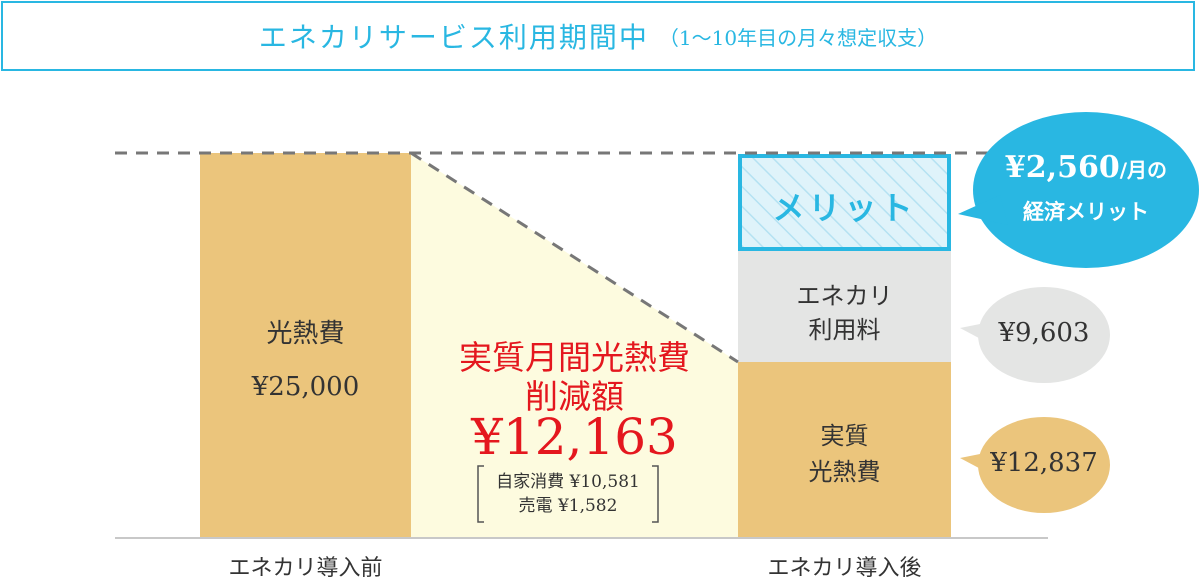 This screenshot has height=587, width=1200. What do you see at coordinates (568, 482) in the screenshot?
I see `reduction-detail-self: 自家消費 ¥10,581` at bounding box center [568, 482].